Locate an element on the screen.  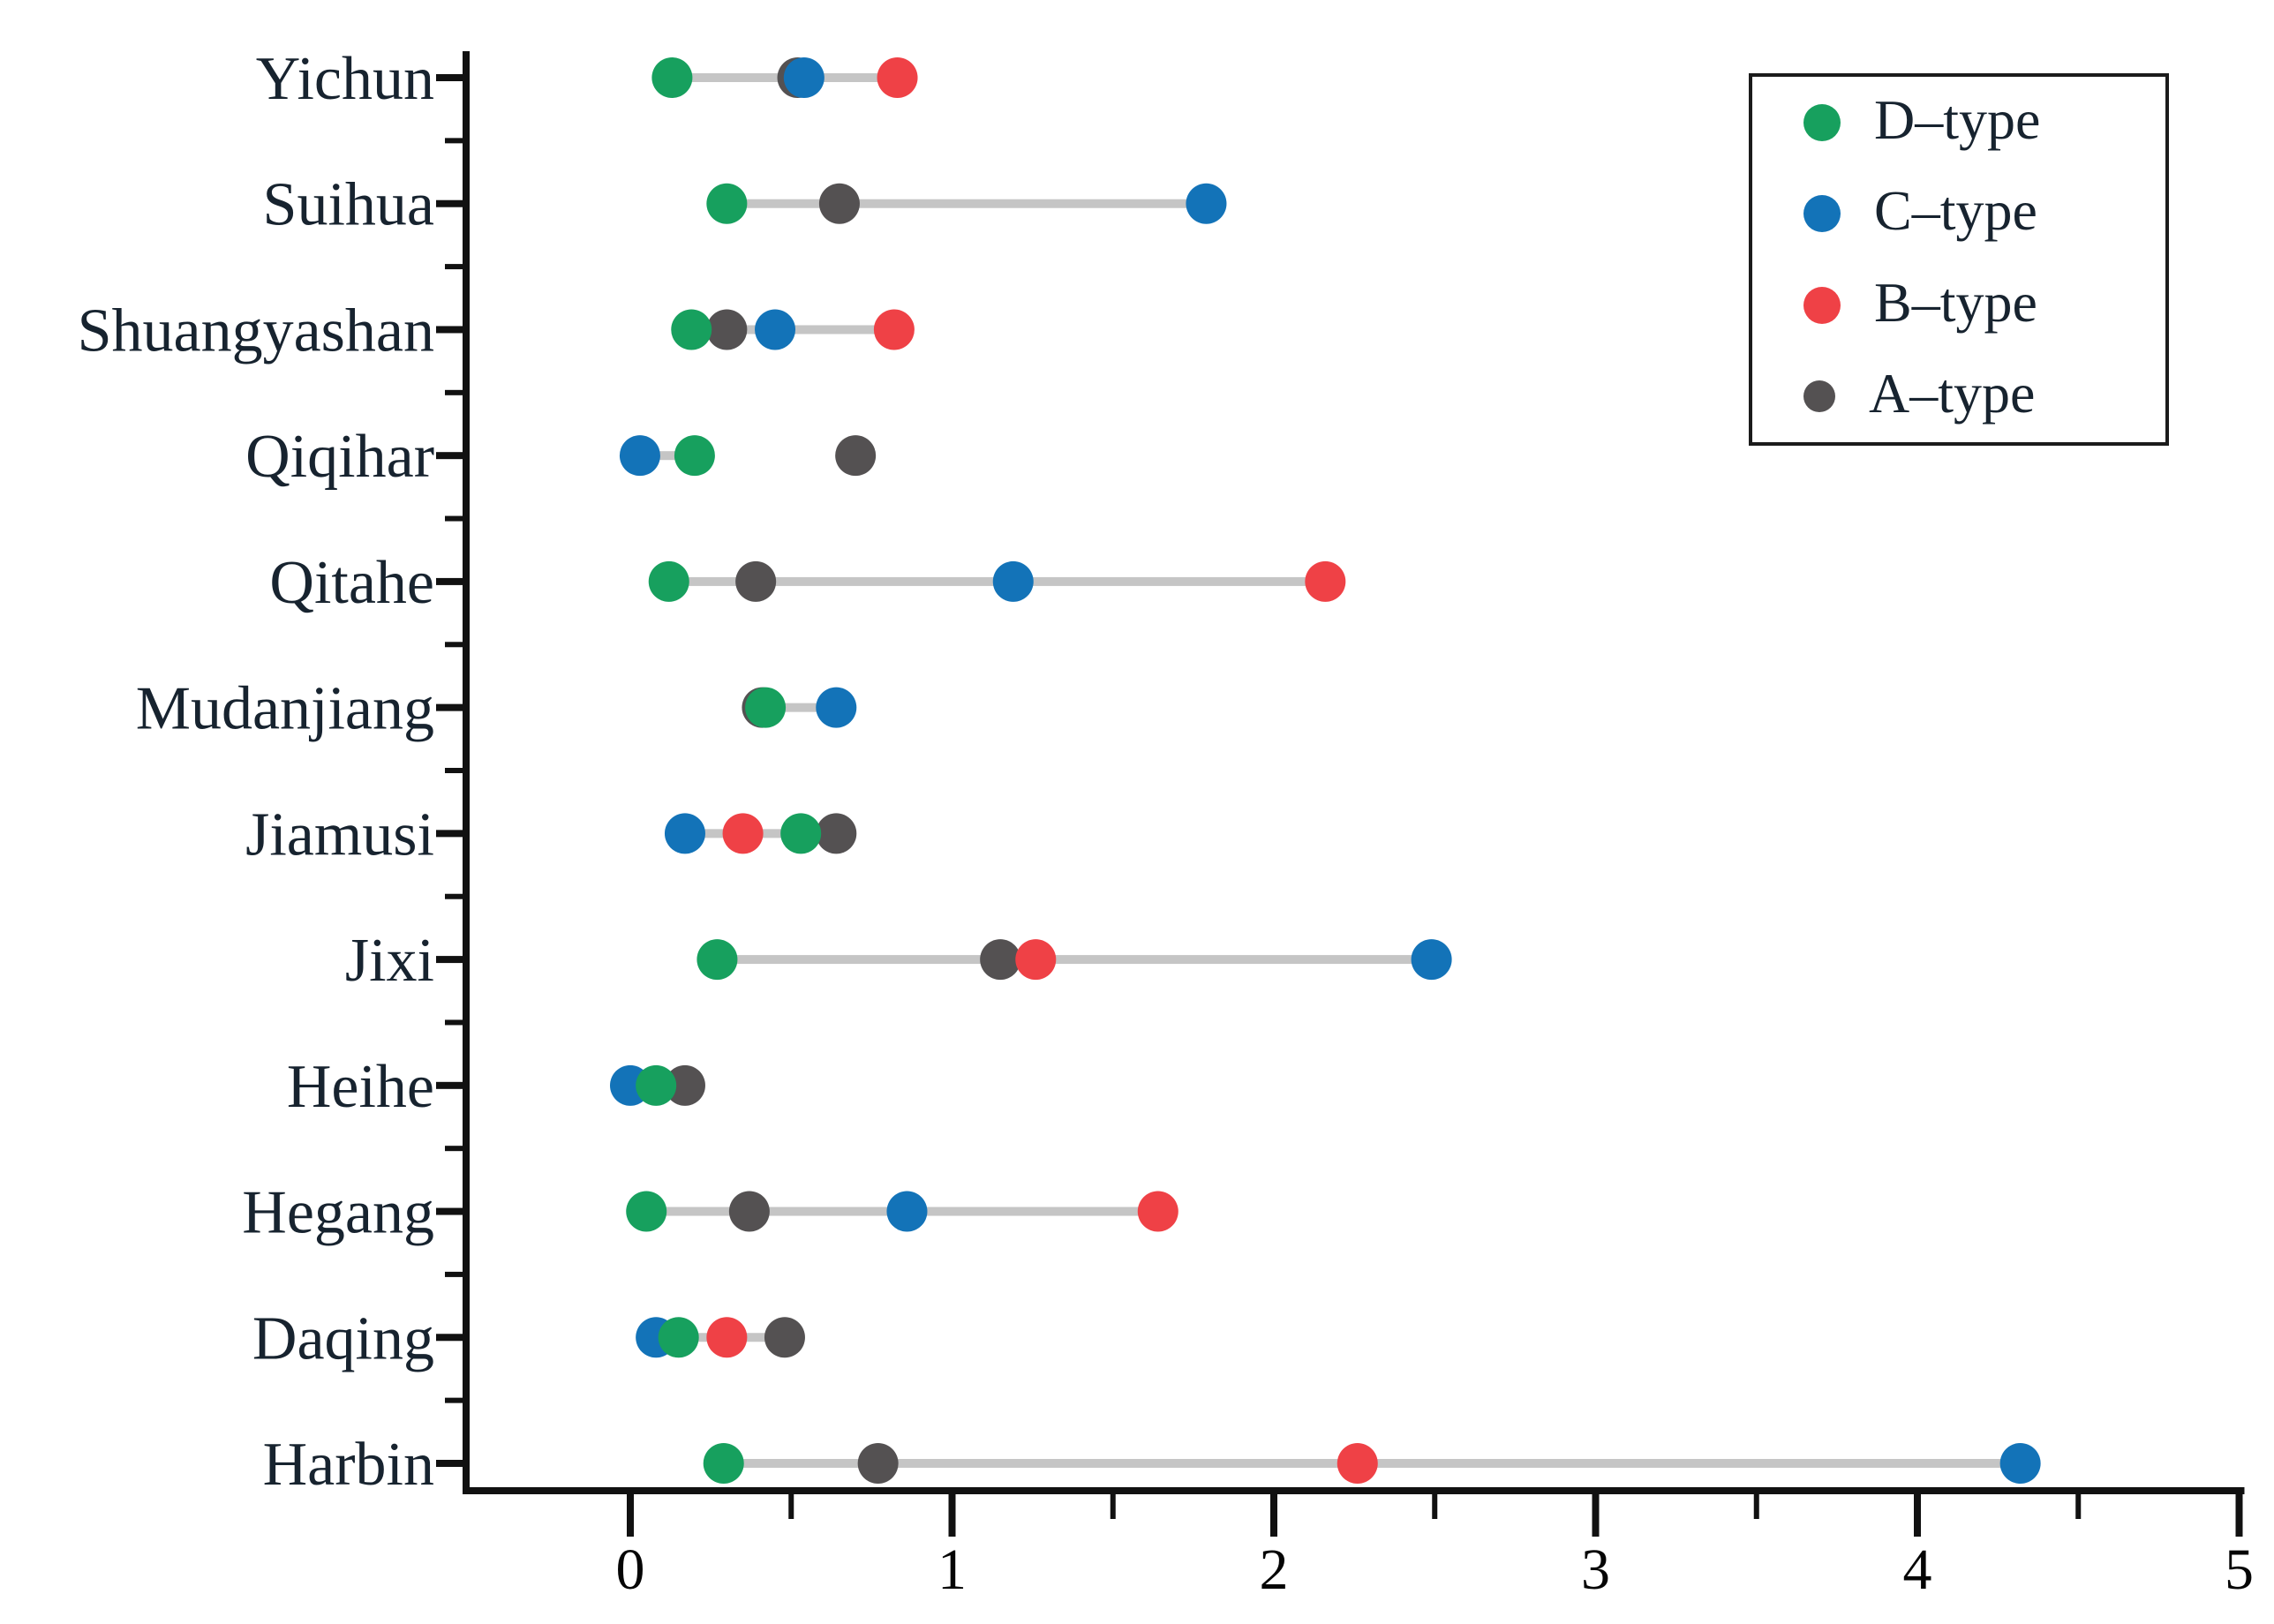
x-axis-tick-label: 2 is located at coordinates (1274, 1570).